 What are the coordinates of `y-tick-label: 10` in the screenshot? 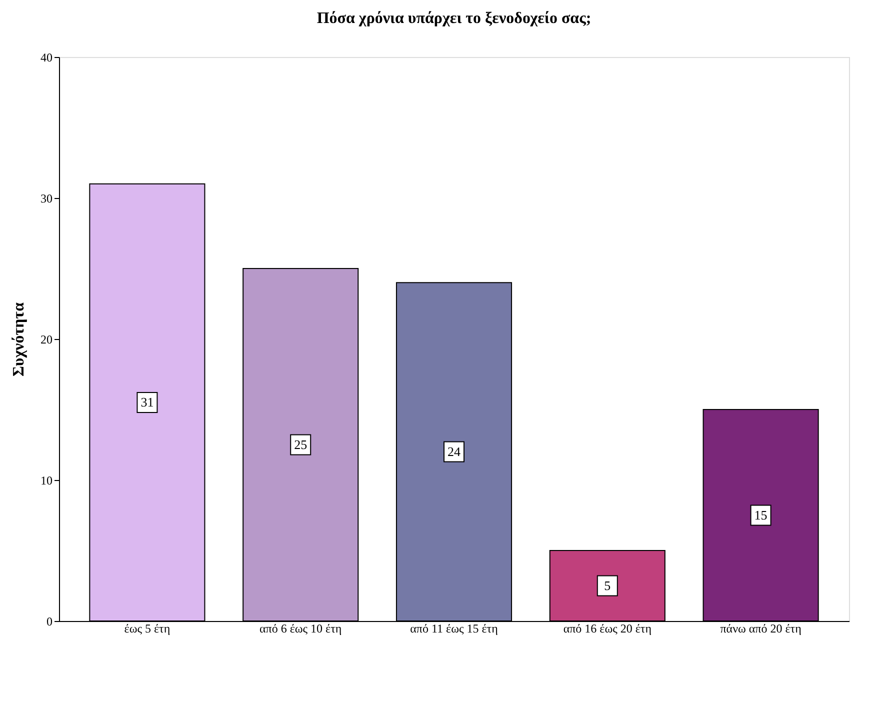 It's located at (46, 481).